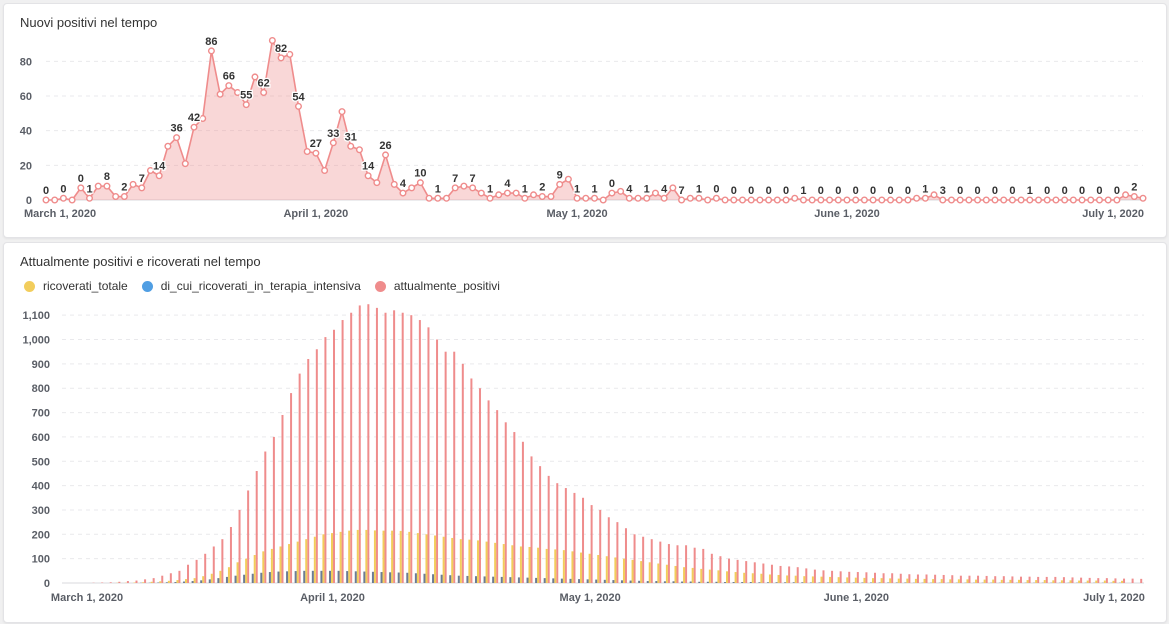 The height and width of the screenshot is (624, 1169). What do you see at coordinates (260, 286) in the screenshot?
I see `legend-label: di_cui_ricoverati_in_terapia_intensiva` at bounding box center [260, 286].